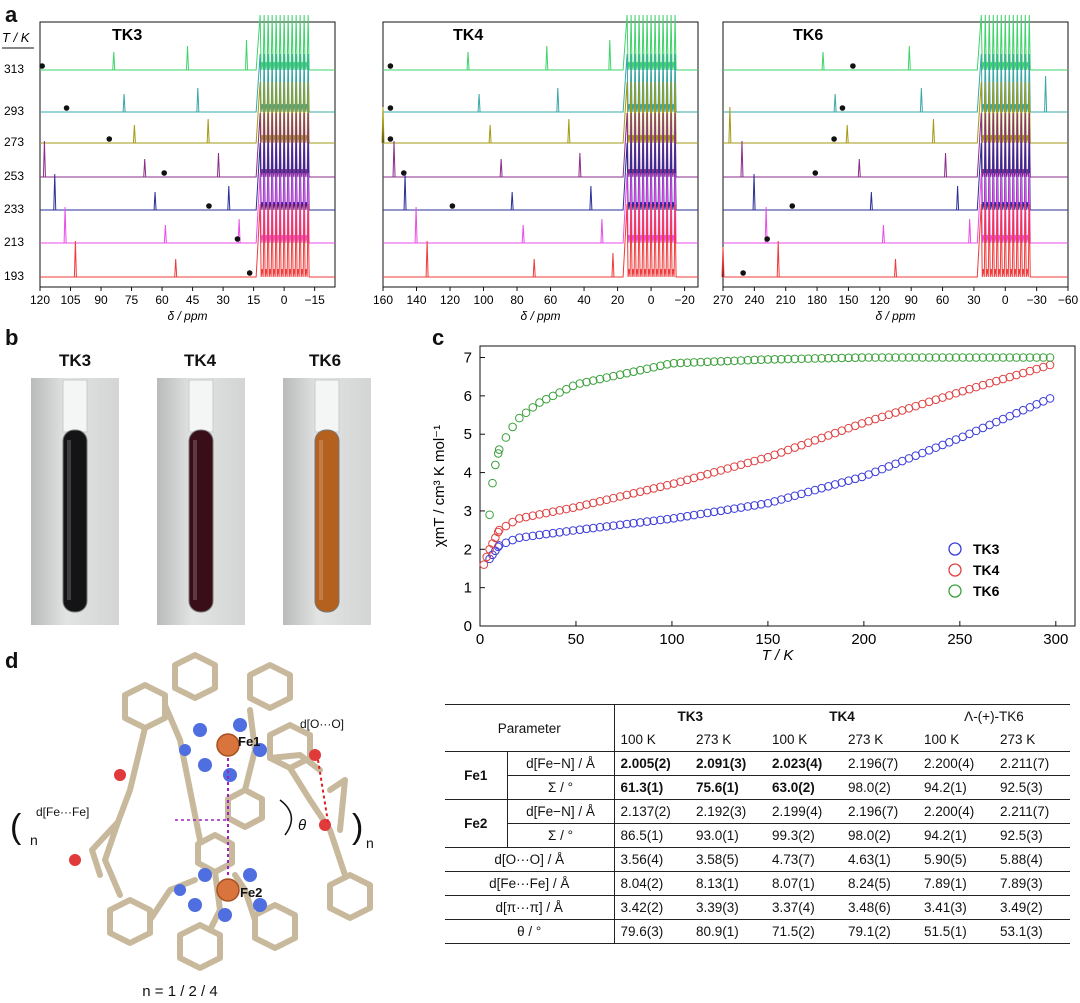 The height and width of the screenshot is (1003, 1080). I want to click on param-dpipi: d[π···π] / Å, so click(530, 907).